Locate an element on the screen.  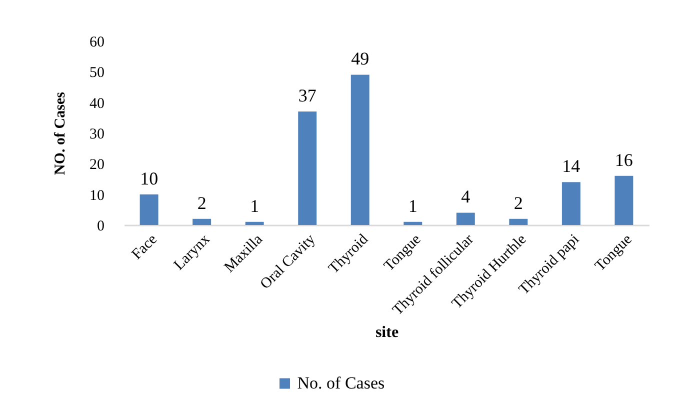
y-tick-label: 20 is located at coordinates (97, 165).